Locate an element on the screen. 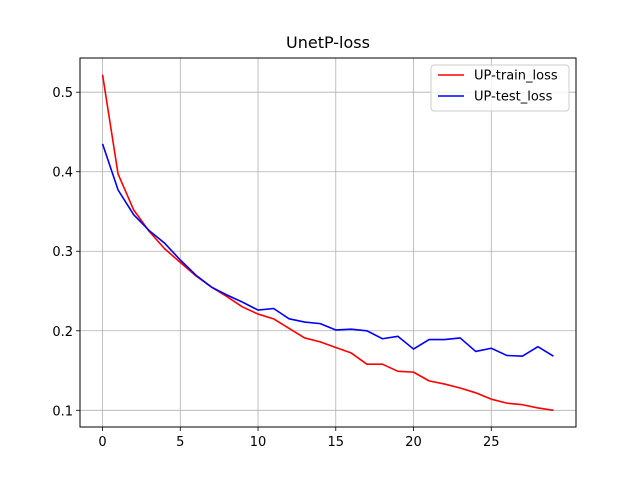 This screenshot has width=640, height=485. x-tick-label: 25 is located at coordinates (491, 442).